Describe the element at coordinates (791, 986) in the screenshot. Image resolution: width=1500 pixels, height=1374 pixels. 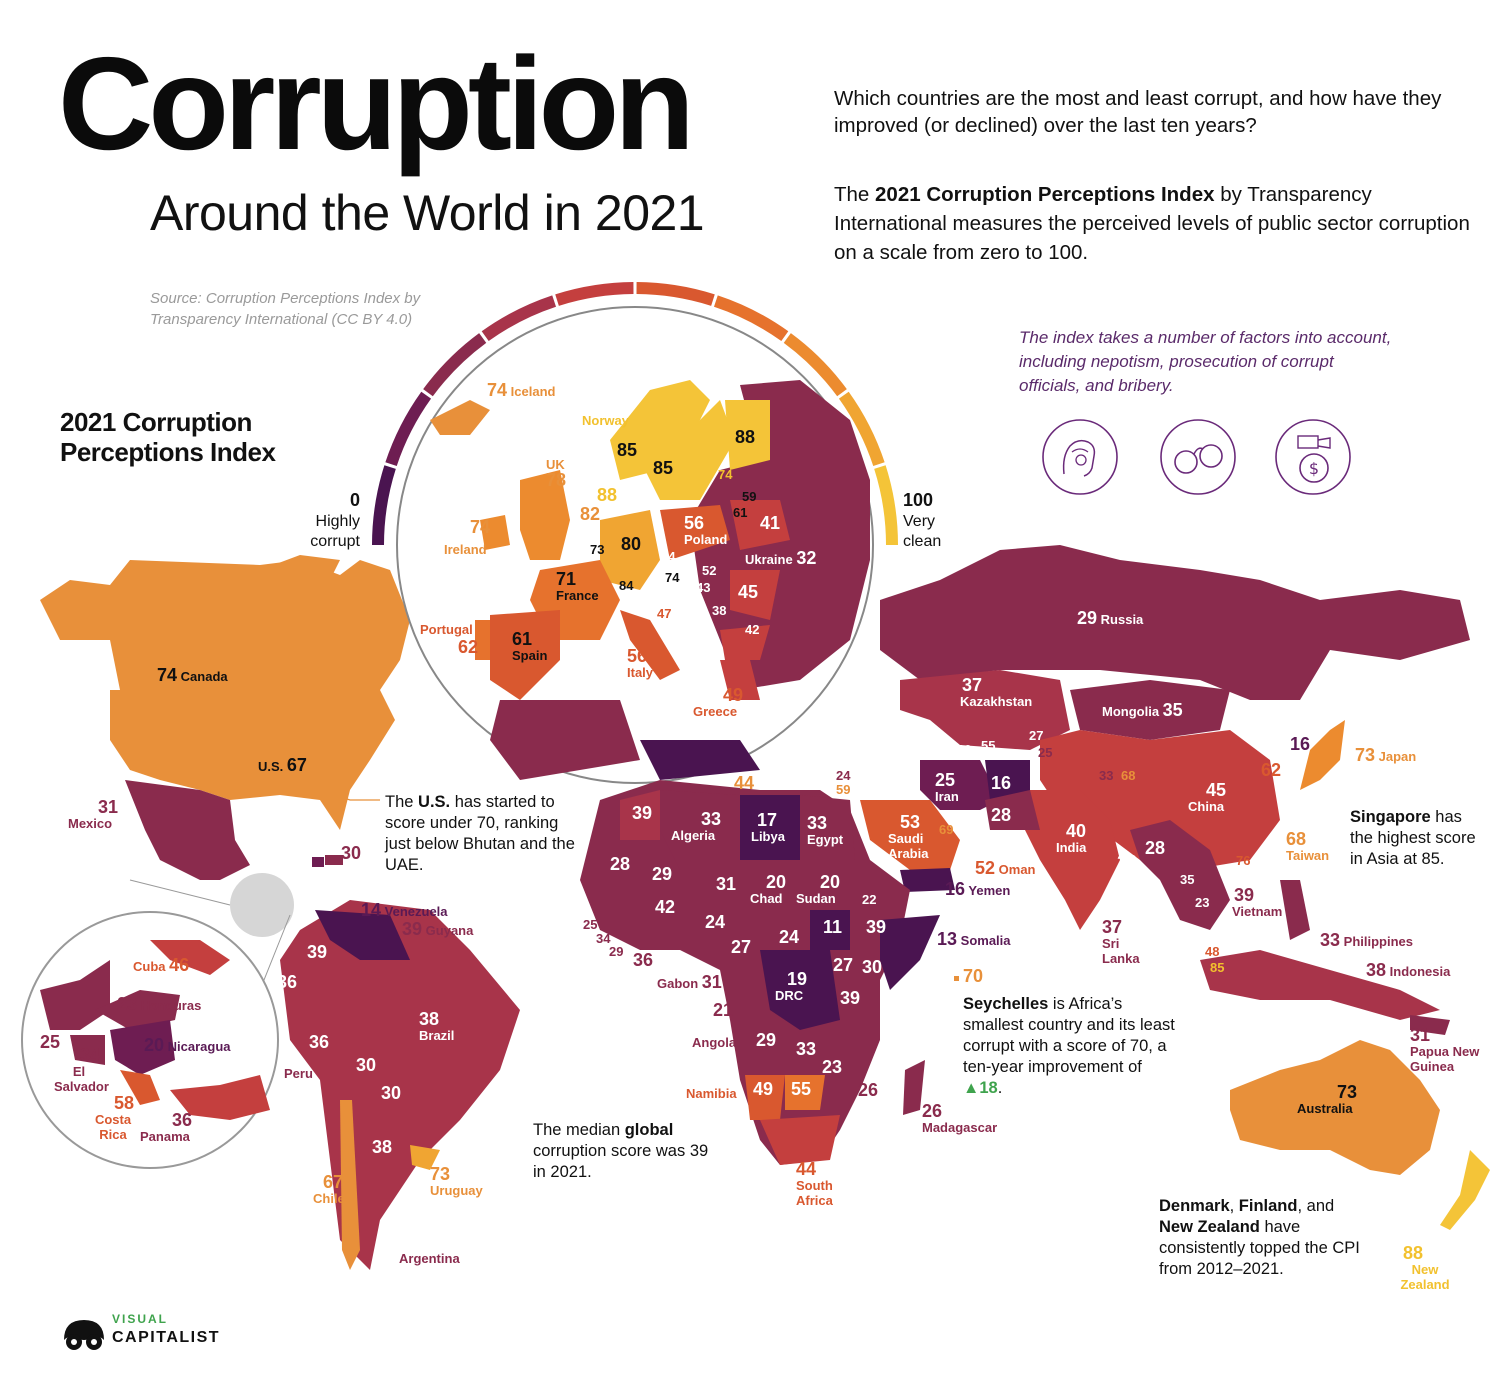
I see `label-drc: 19 DRC` at that location.